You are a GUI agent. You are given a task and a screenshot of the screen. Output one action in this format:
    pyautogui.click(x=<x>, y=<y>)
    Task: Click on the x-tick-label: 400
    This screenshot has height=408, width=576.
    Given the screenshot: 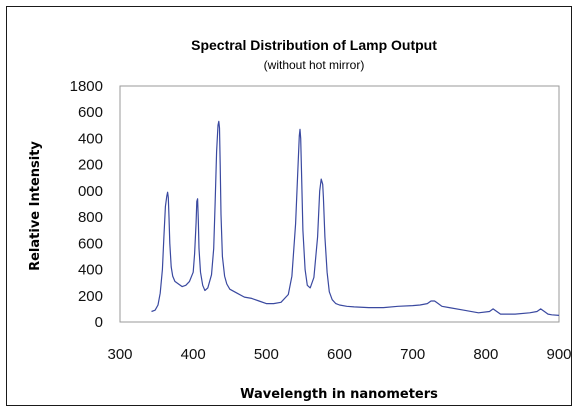 What is the action you would take?
    pyautogui.click(x=193, y=354)
    